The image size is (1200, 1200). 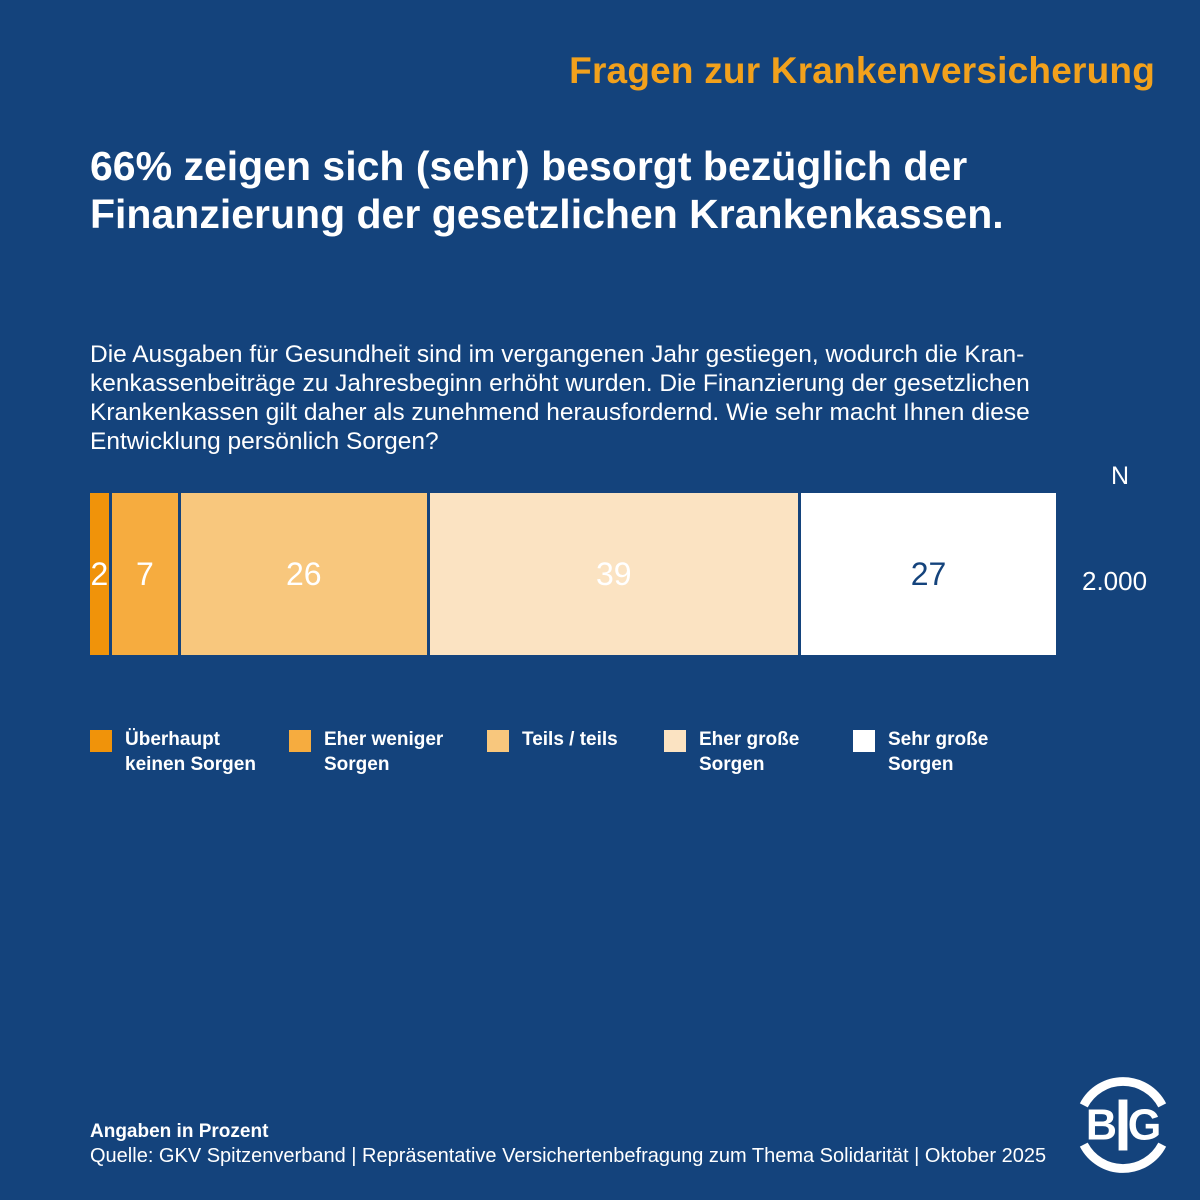 I want to click on legend-item-4: Eher große Sorgen, so click(x=731, y=752).